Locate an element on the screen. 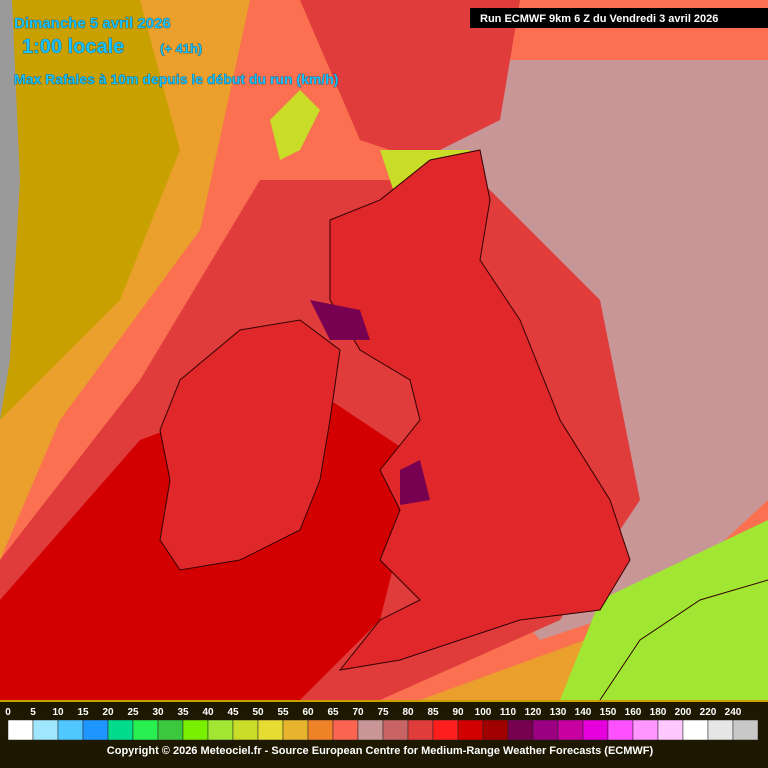 This screenshot has height=768, width=768. legend-label: 5 is located at coordinates (33, 712).